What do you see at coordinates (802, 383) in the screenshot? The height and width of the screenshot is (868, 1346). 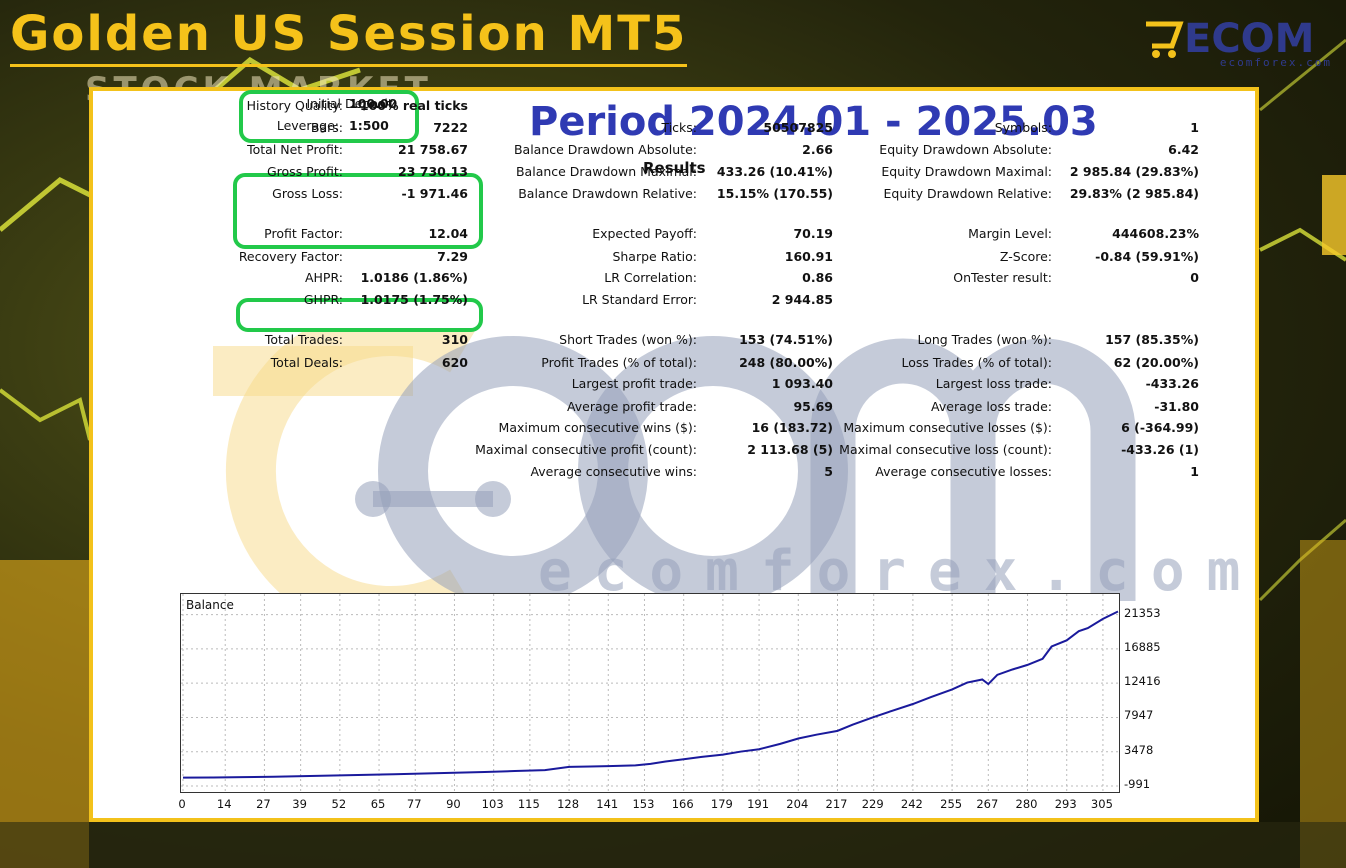 I see `stat-value: 1 093.40` at bounding box center [802, 383].